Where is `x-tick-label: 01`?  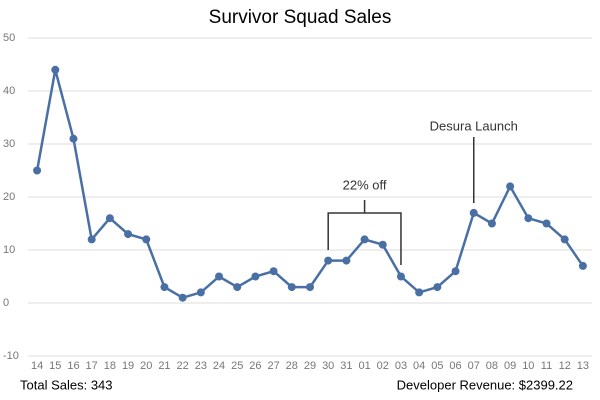
x-tick-label: 01 is located at coordinates (364, 366).